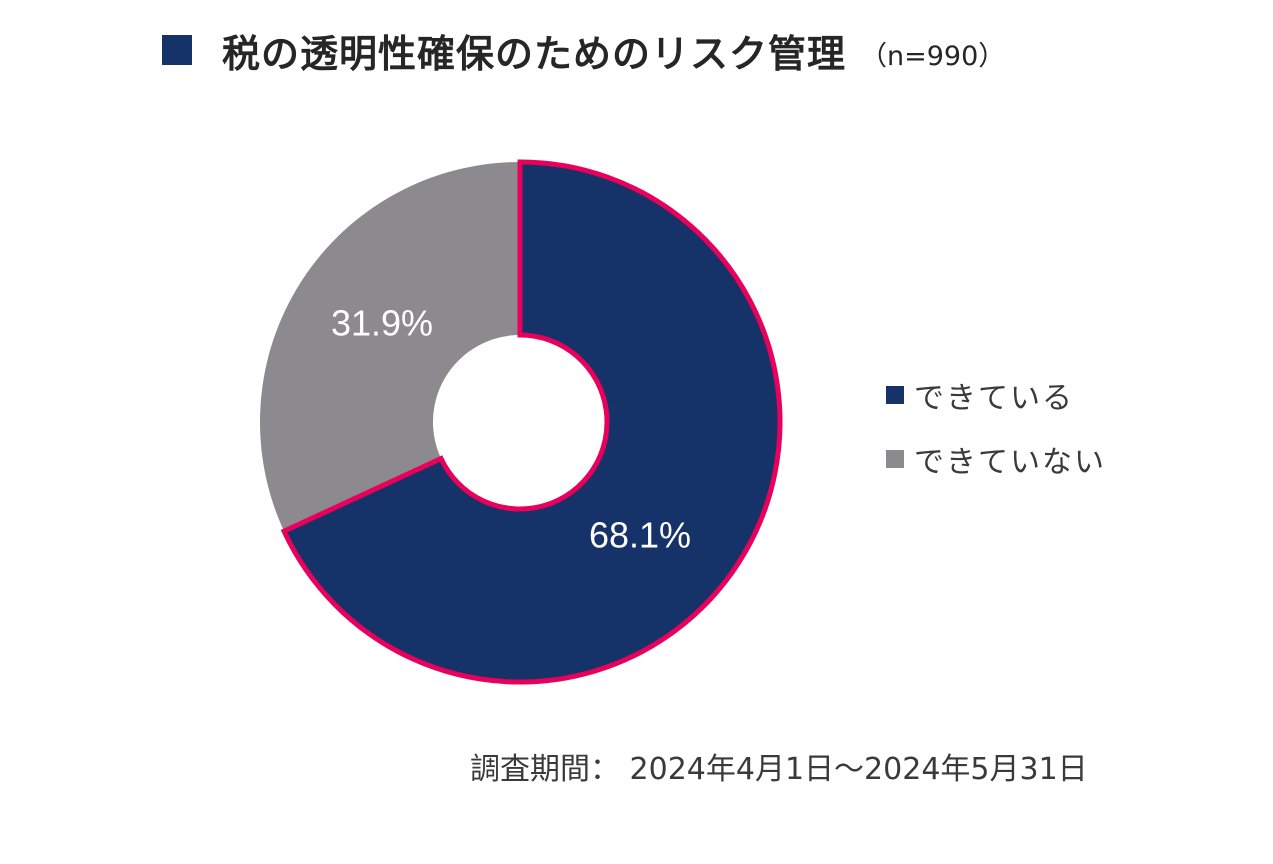  I want to click on chart-title-row: 税の透明性確保のためのリスク管理 （n=990）, so click(583, 50).